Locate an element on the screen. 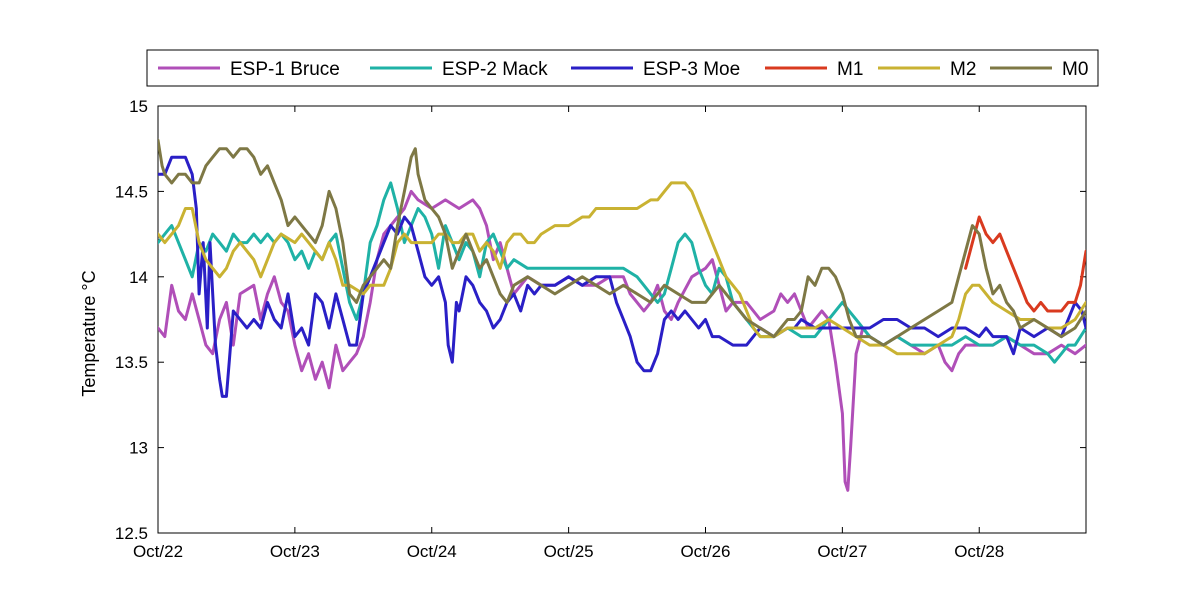  y-tick-label: 13.5 is located at coordinates (131, 362).